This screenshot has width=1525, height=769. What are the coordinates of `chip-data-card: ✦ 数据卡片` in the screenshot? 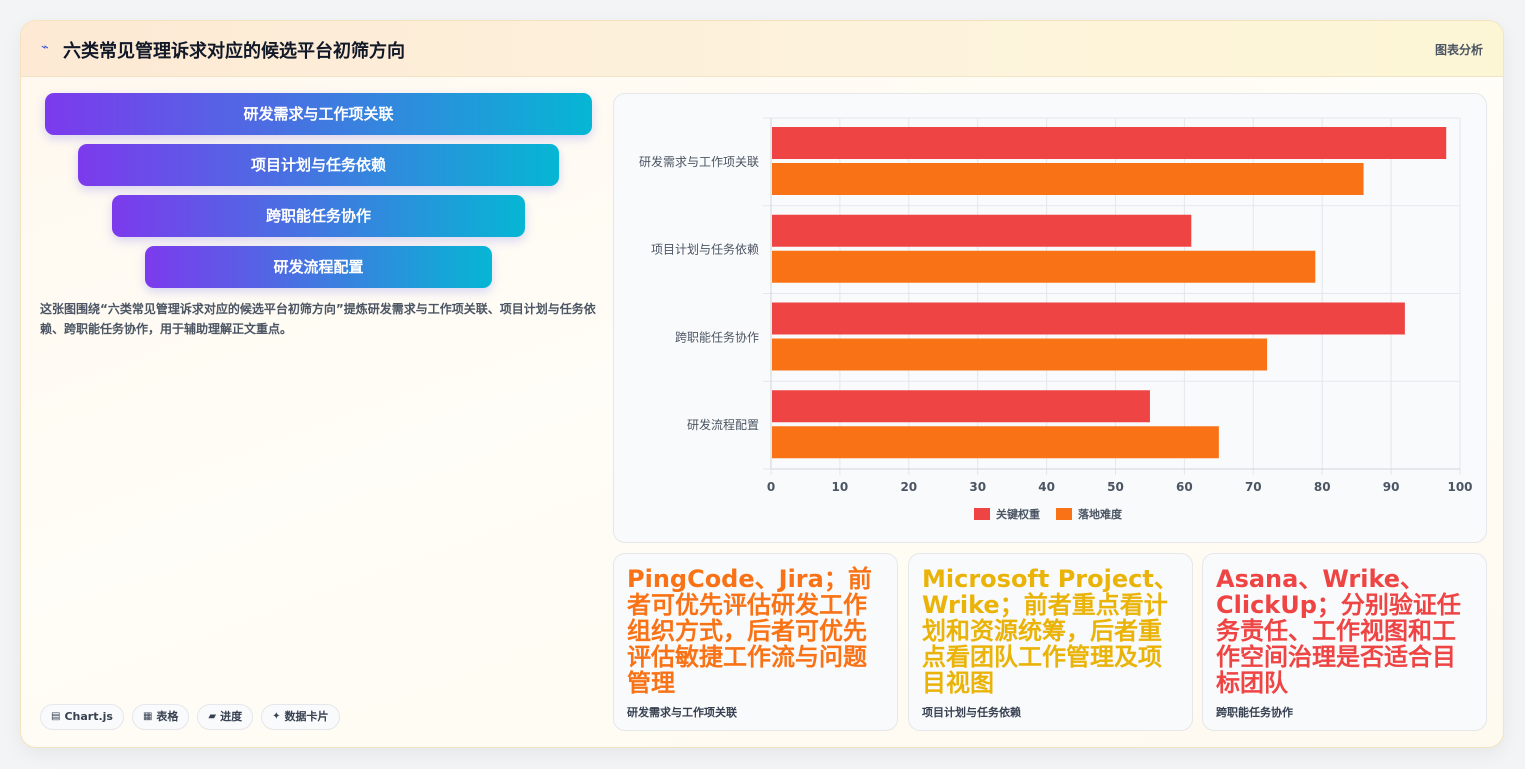 It's located at (300, 717).